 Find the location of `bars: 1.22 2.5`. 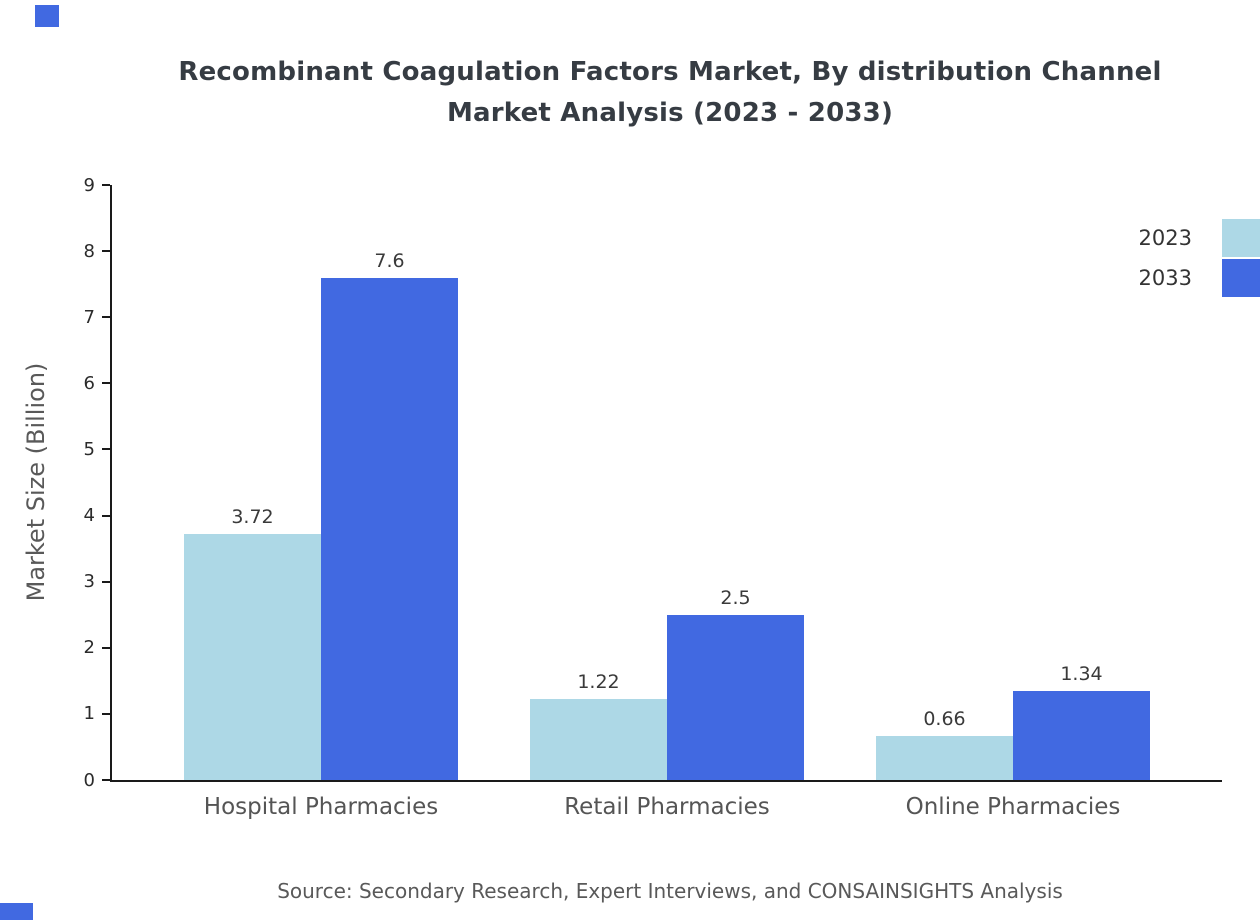

bars: 1.22 2.5 is located at coordinates (667, 482).